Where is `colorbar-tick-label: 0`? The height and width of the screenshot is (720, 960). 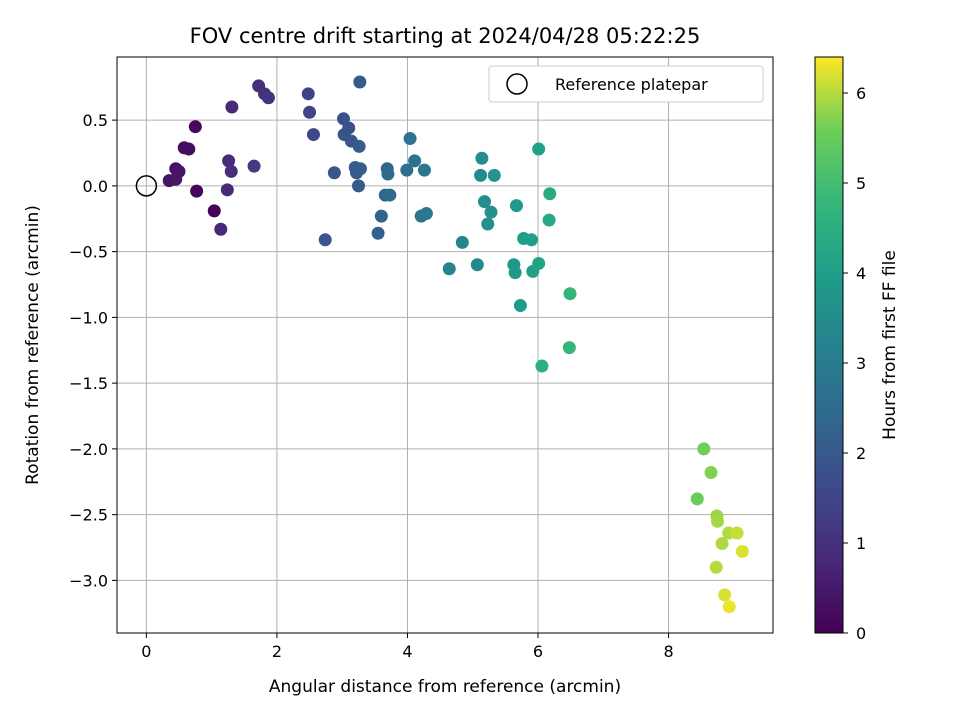
colorbar-tick-label: 0 is located at coordinates (861, 633).